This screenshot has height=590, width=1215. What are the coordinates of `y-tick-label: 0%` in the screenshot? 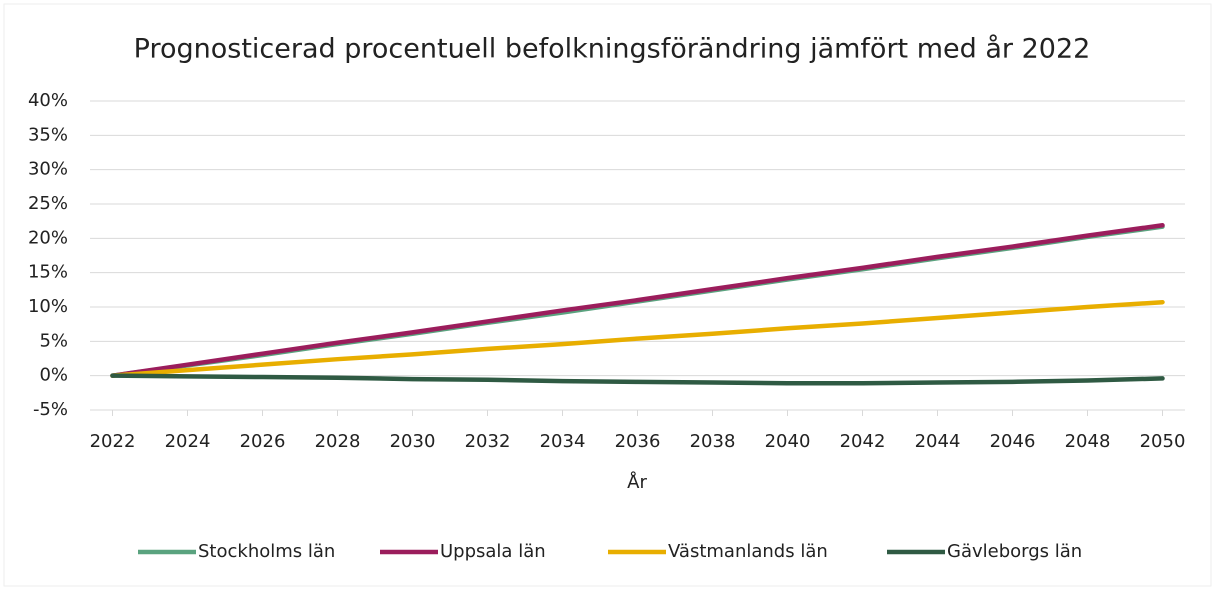 It's located at (53, 375).